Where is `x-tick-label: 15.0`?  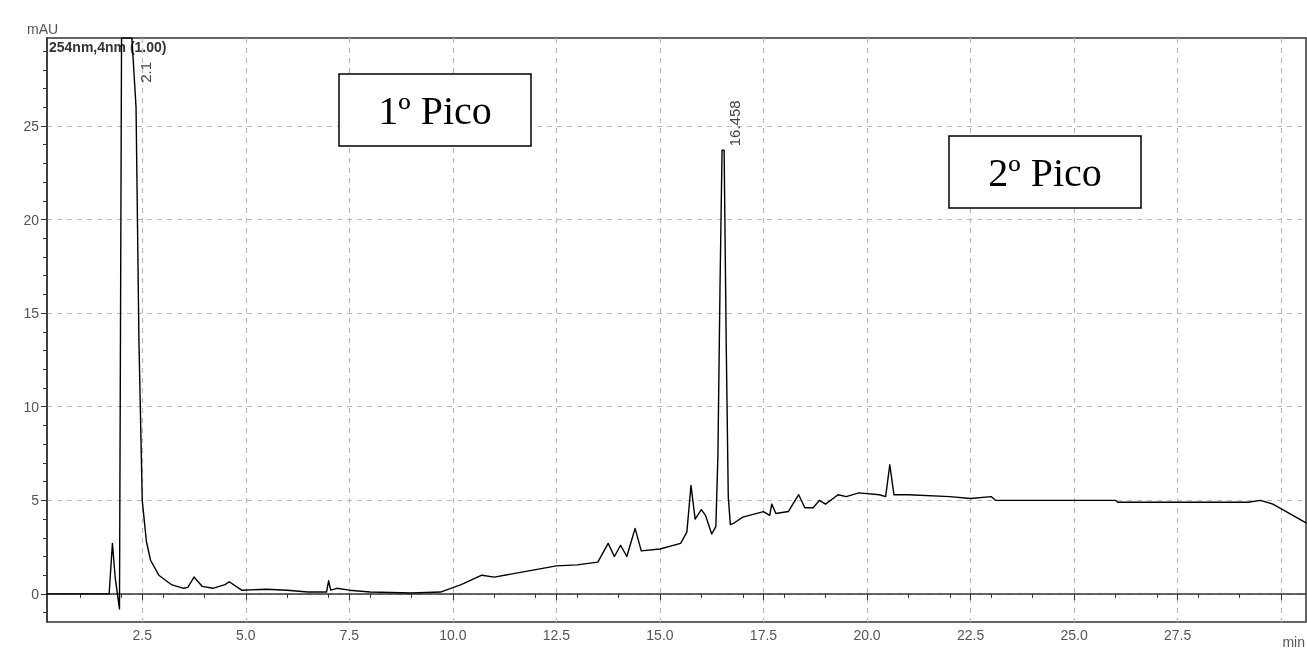
x-tick-label: 15.0 is located at coordinates (660, 635).